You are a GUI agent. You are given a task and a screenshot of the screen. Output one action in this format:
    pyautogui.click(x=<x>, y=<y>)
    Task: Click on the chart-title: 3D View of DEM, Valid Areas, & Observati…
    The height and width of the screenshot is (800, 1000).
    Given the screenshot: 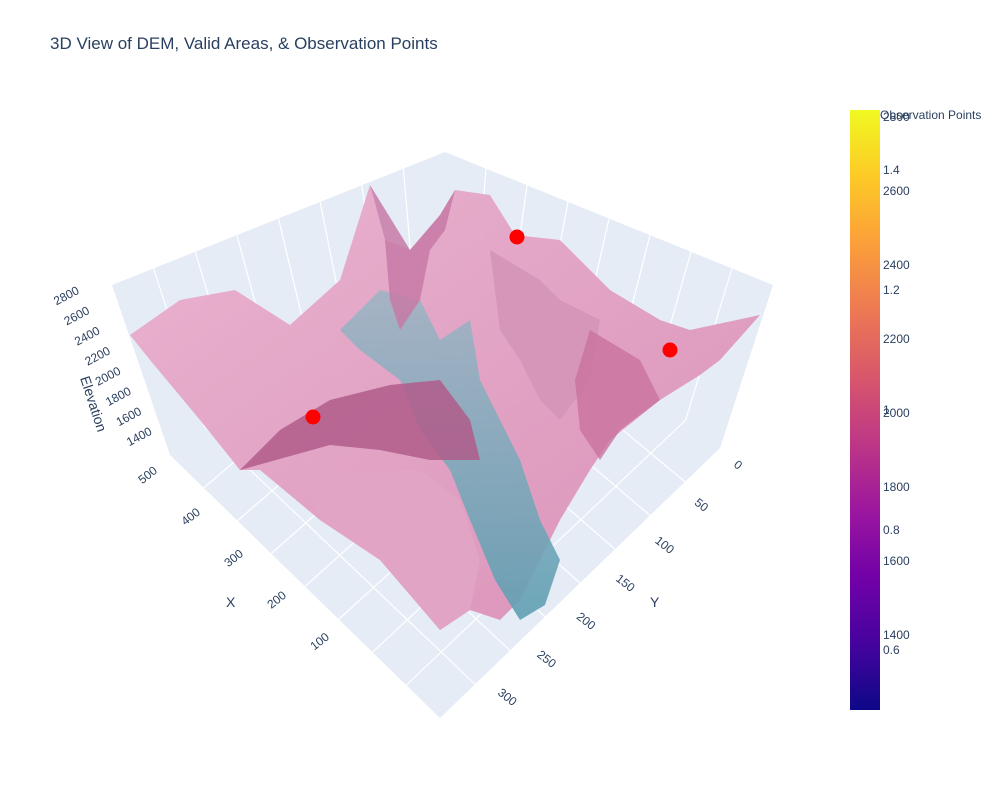 What is the action you would take?
    pyautogui.click(x=244, y=43)
    